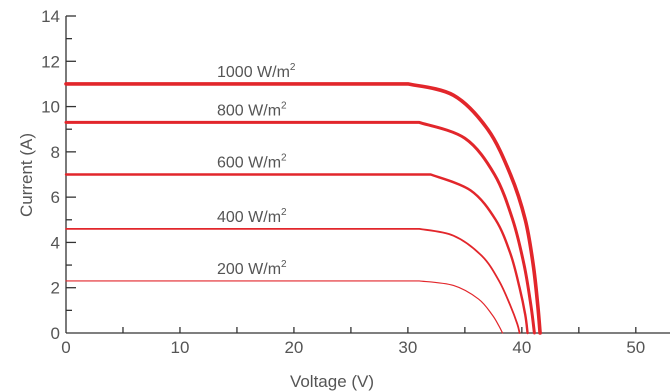  Describe the element at coordinates (55, 242) in the screenshot. I see `y-tick-label: 4` at that location.